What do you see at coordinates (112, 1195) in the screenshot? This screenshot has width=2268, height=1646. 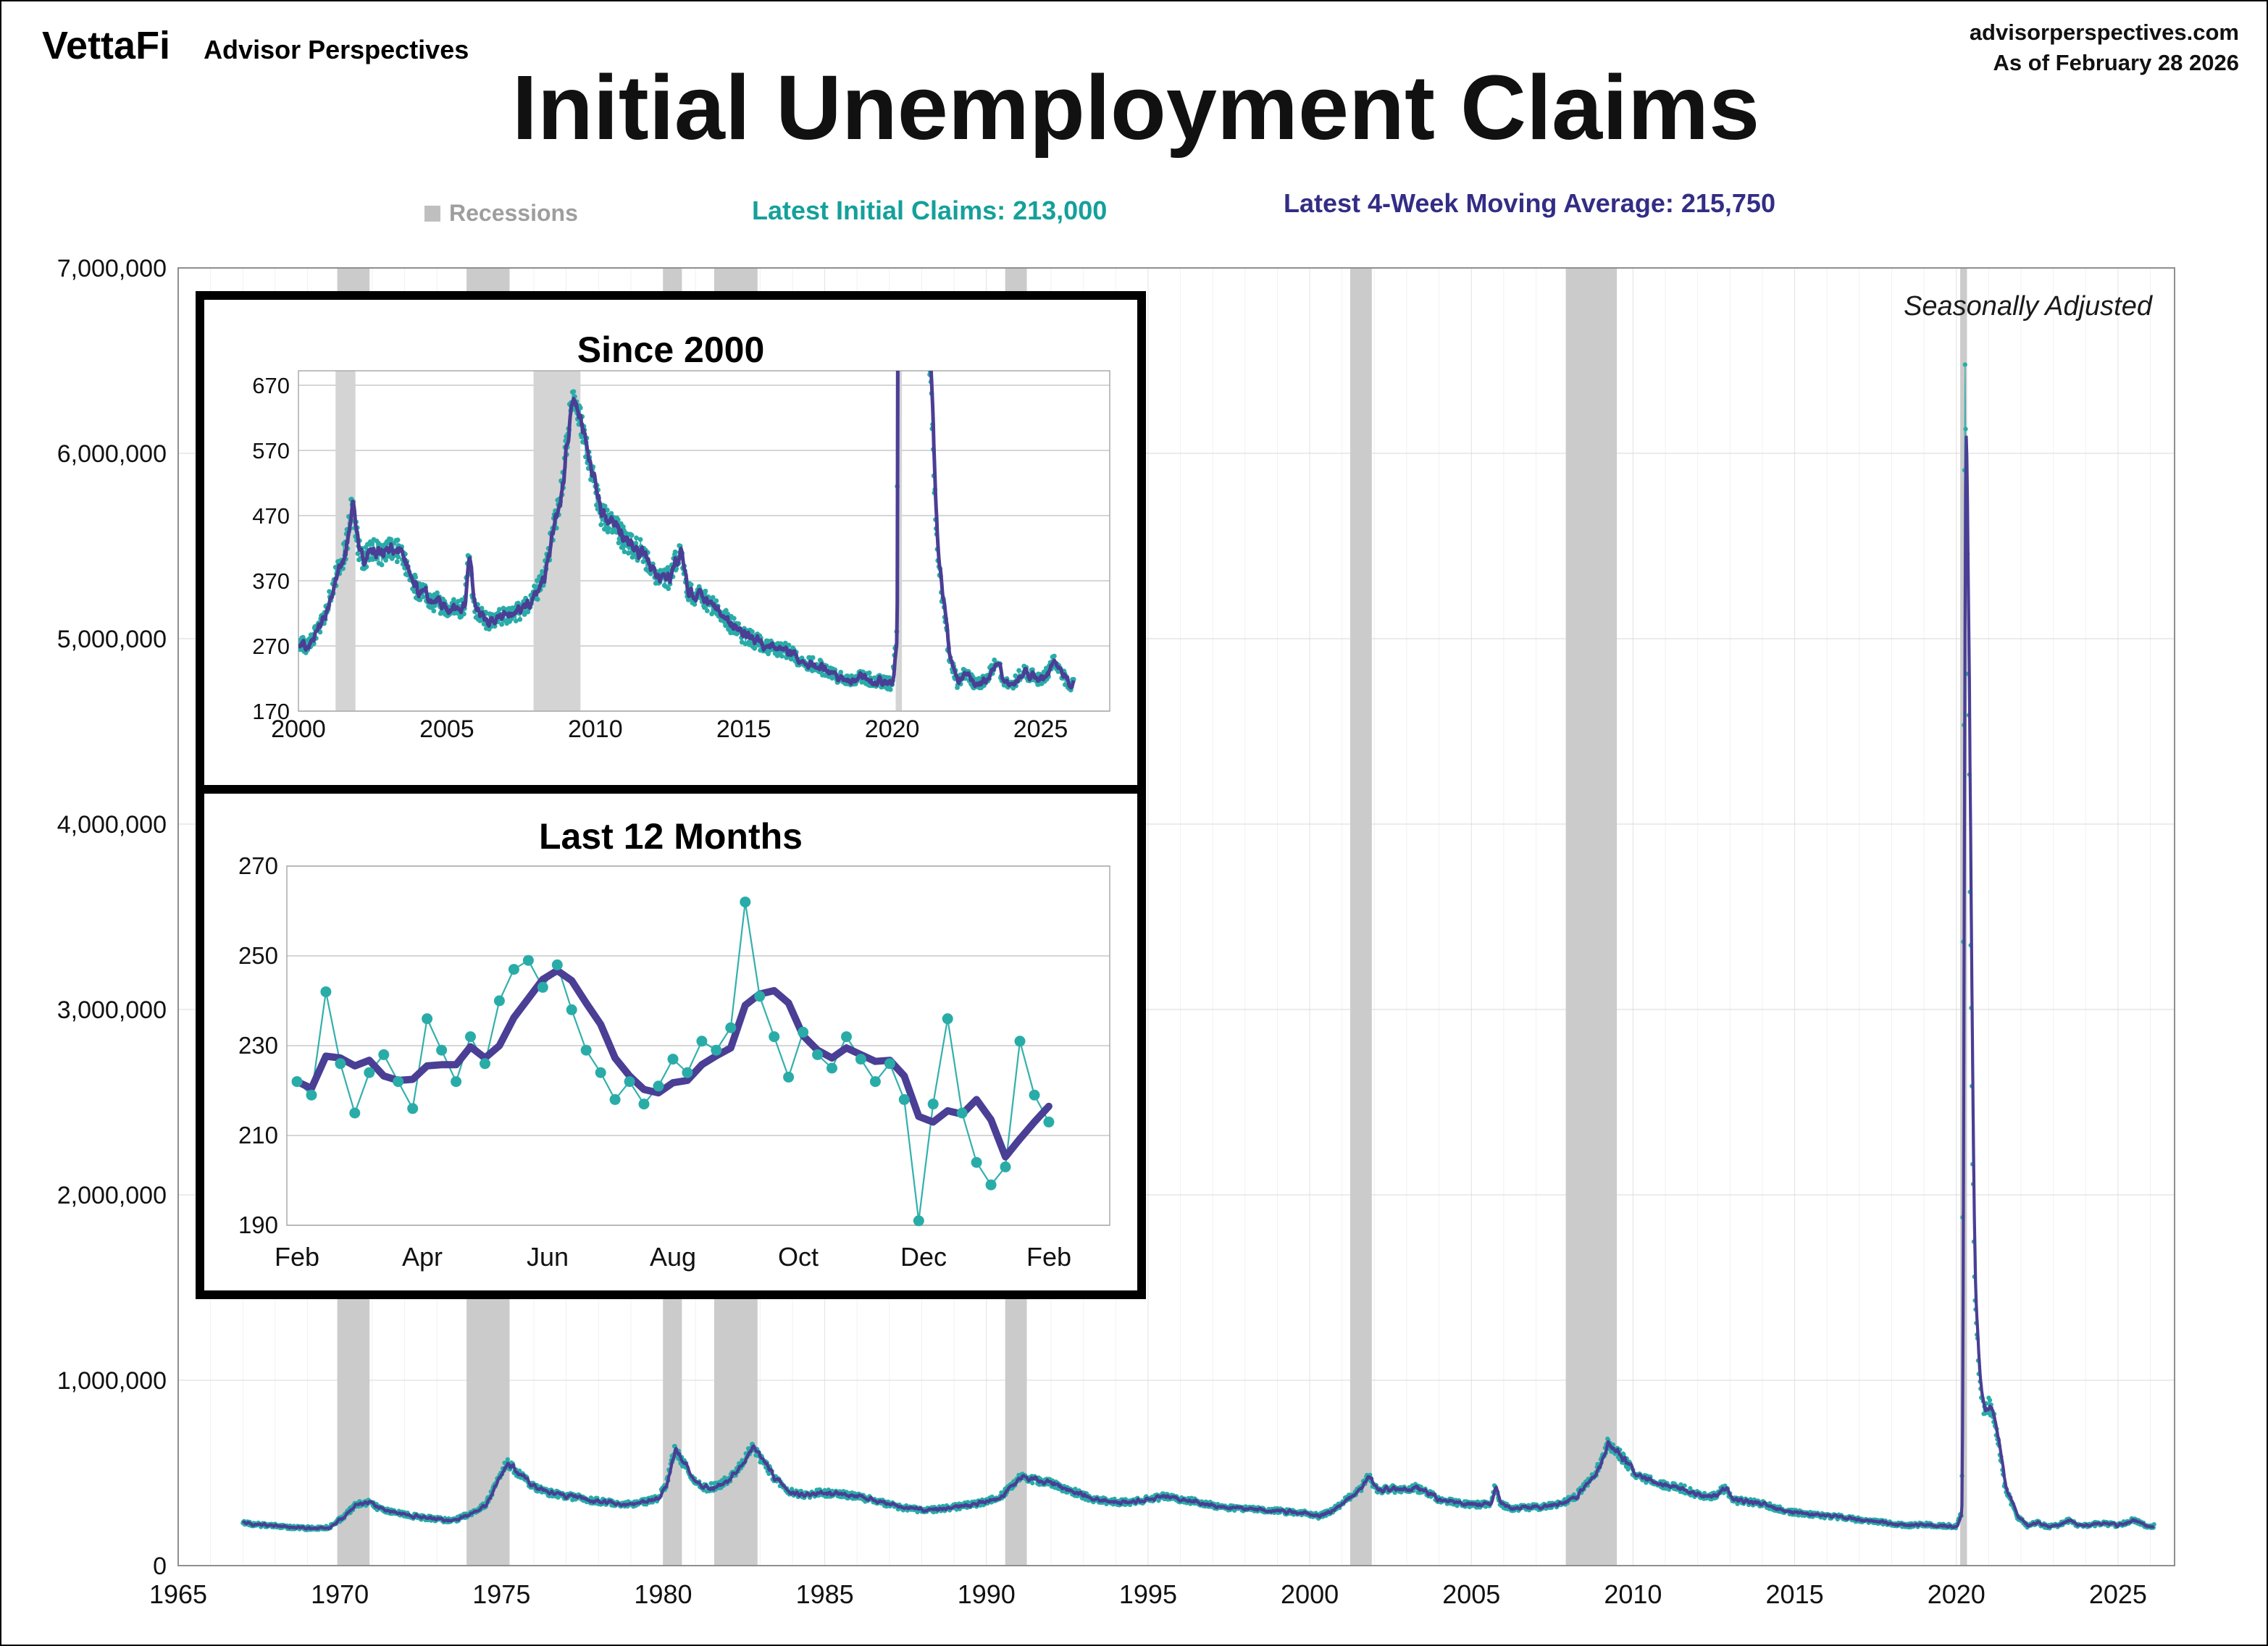 I see `svg-text: 2,000,000` at bounding box center [112, 1195].